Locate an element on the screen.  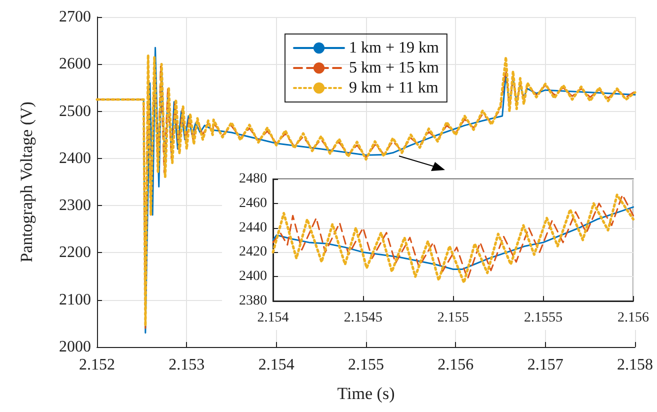
y-tick-label: 2460 is located at coordinates (253, 203).